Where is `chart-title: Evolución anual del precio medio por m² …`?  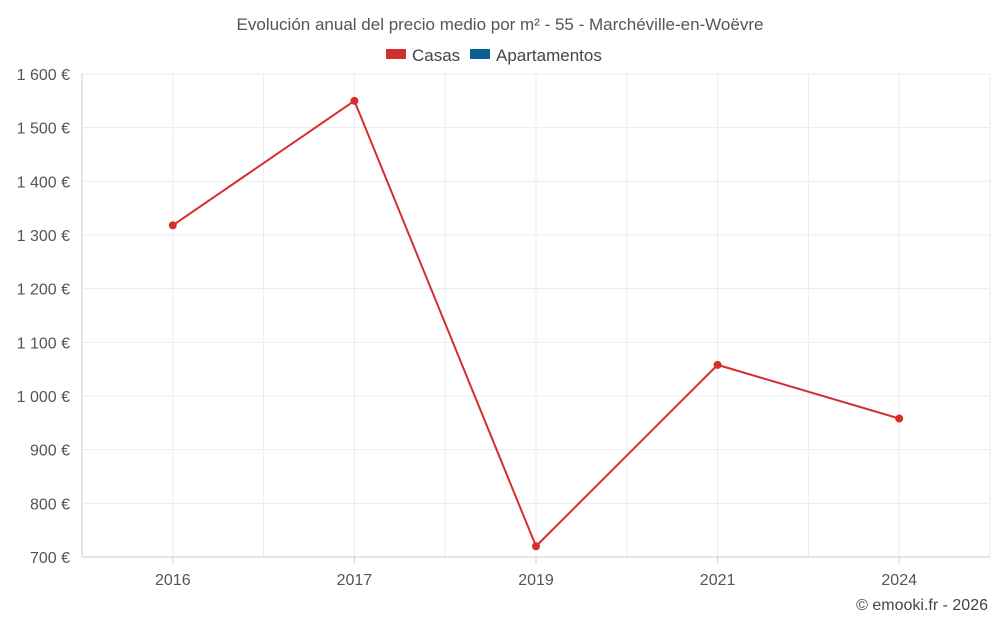
chart-title: Evolución anual del precio medio por m² … is located at coordinates (500, 24).